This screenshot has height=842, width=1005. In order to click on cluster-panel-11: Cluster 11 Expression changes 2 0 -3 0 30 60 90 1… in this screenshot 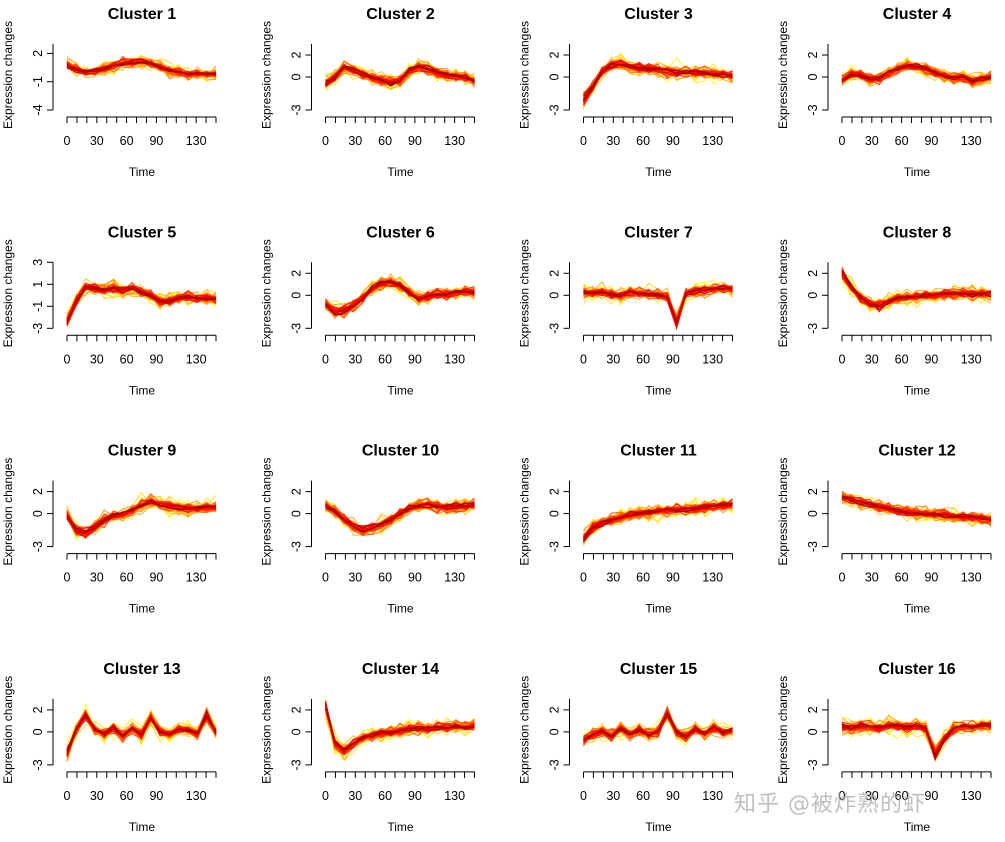, I will do `click(625, 529)`.